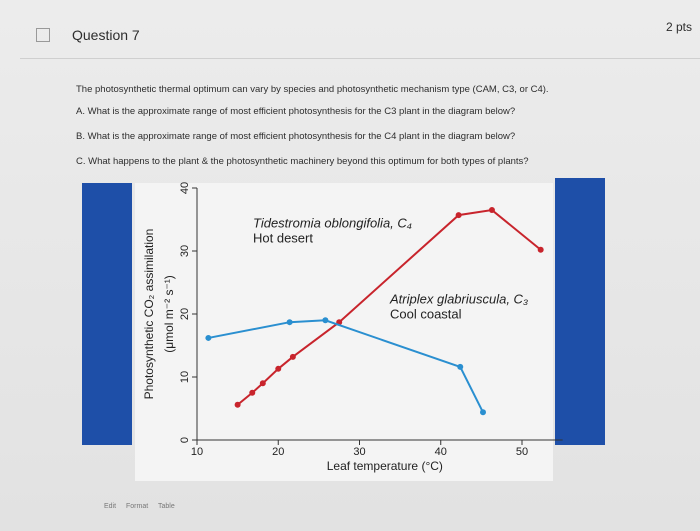  What do you see at coordinates (43, 35) in the screenshot?
I see `flag-icon` at bounding box center [43, 35].